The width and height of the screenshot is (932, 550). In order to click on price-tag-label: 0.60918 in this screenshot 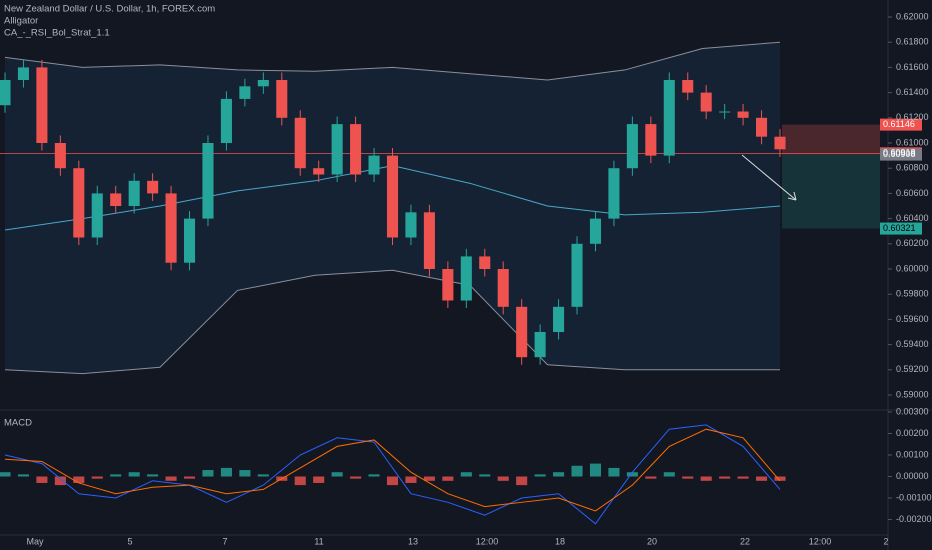, I will do `click(899, 153)`.